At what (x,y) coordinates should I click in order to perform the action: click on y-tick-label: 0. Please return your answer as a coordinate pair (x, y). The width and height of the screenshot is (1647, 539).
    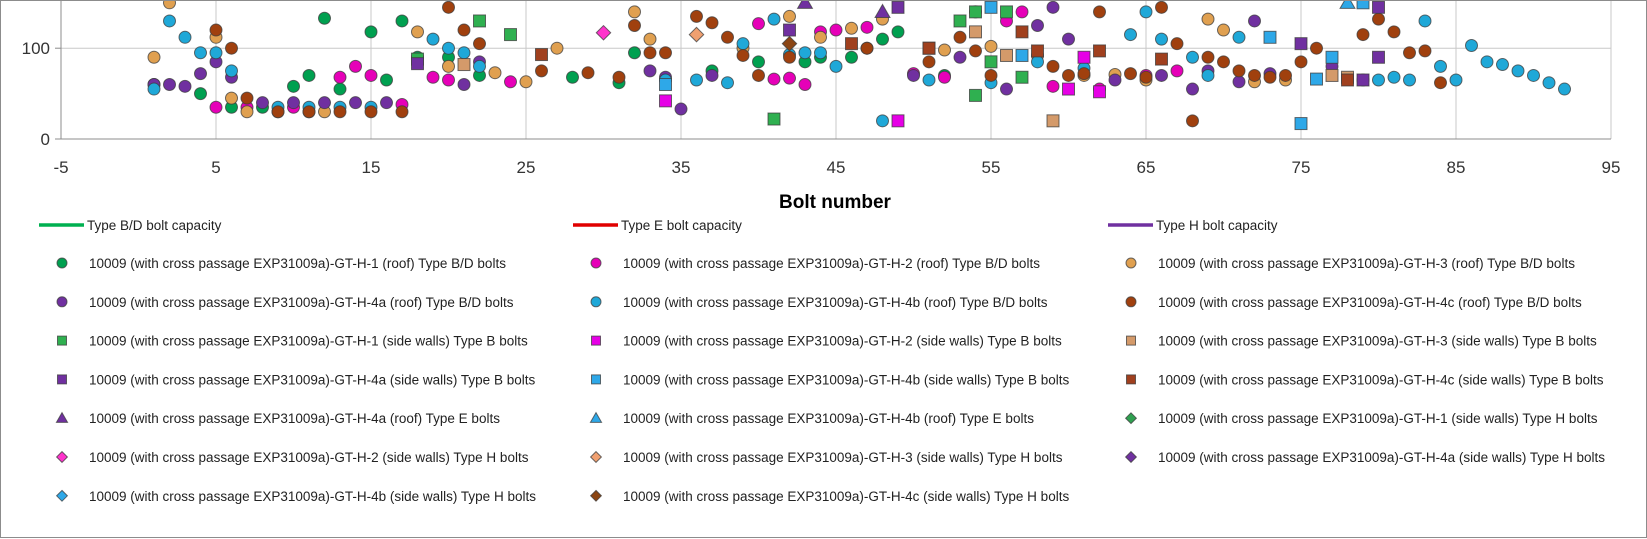
    Looking at the image, I should click on (45, 139).